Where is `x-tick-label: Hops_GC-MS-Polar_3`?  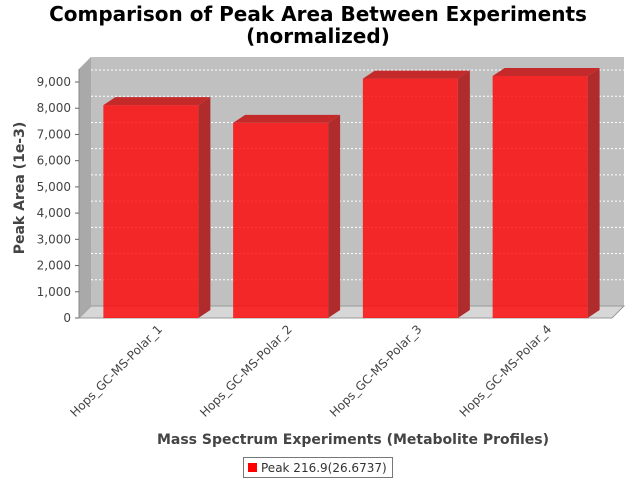 x-tick-label: Hops_GC-MS-Polar_3 is located at coordinates (376, 371).